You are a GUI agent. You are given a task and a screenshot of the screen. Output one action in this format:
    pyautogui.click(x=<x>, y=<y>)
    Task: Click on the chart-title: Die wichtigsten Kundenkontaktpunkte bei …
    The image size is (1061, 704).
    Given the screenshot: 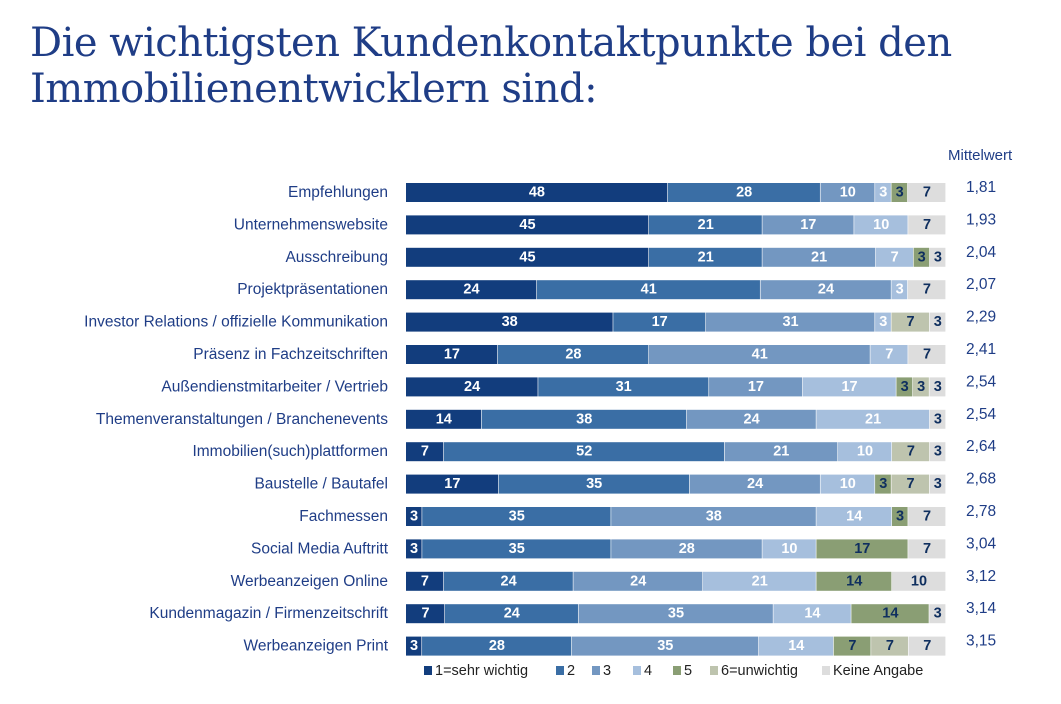 What is the action you would take?
    pyautogui.click(x=491, y=66)
    